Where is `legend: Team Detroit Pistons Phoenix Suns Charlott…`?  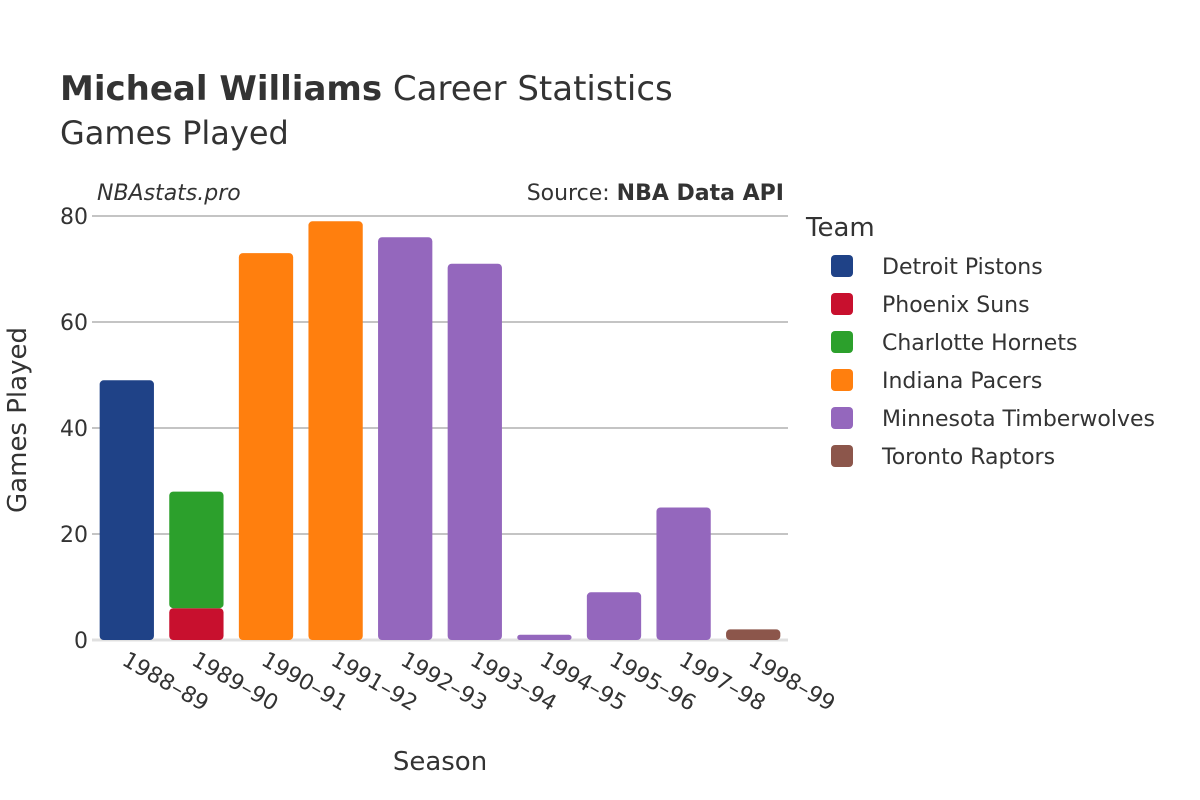 legend: Team Detroit Pistons Phoenix Suns Charlott… is located at coordinates (980, 341).